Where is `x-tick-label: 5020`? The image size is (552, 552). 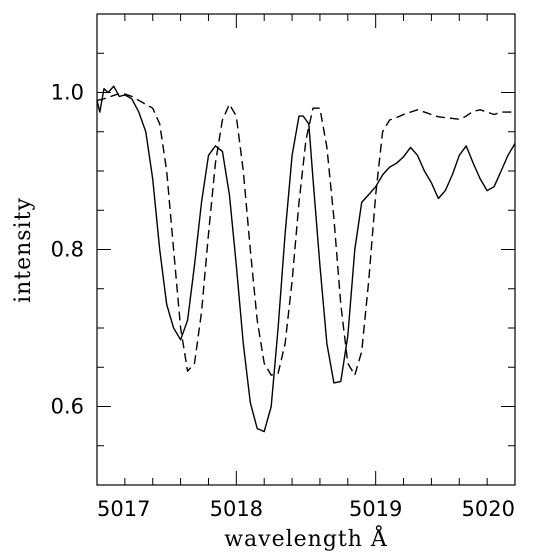 x-tick-label: 5020 is located at coordinates (488, 509).